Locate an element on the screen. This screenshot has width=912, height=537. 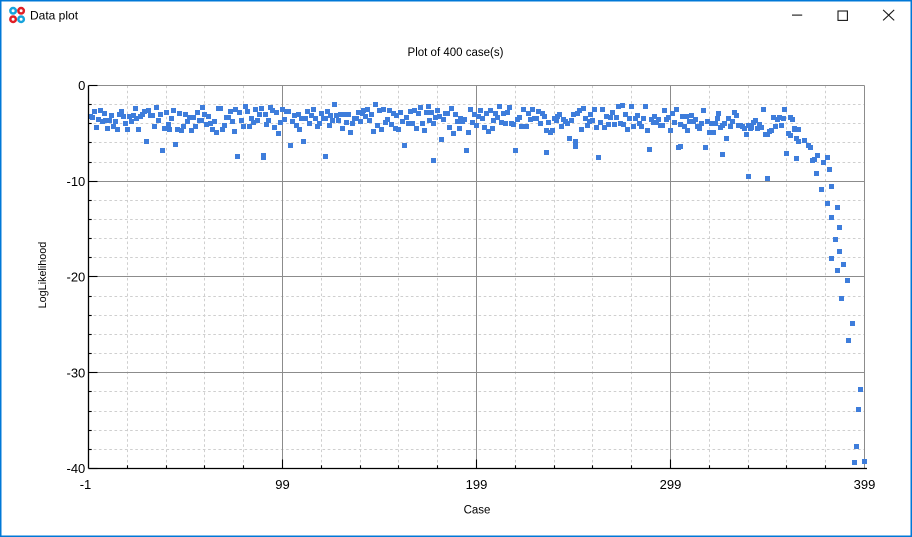
svg-text: -30 is located at coordinates (76, 372).